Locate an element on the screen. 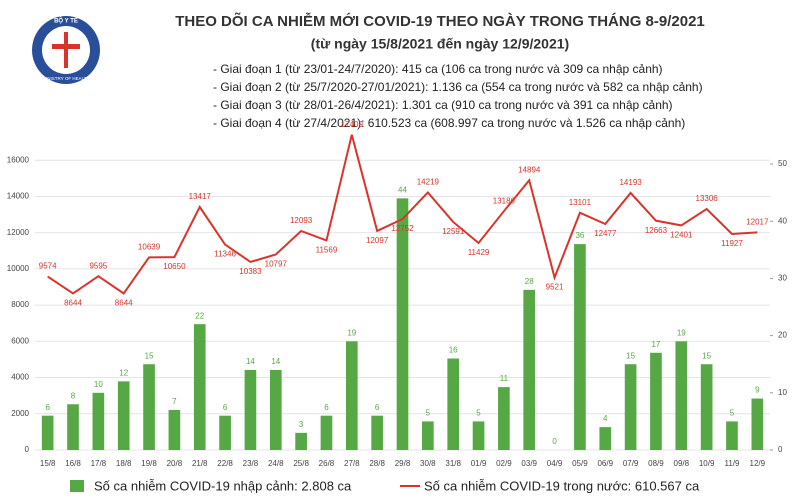  y2-tick-label: 10 is located at coordinates (782, 392).